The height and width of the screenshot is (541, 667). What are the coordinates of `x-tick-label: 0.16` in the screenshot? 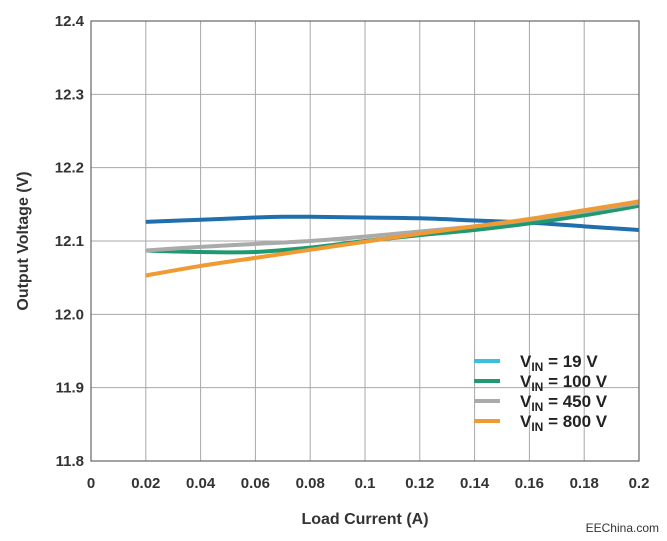 It's located at (529, 483).